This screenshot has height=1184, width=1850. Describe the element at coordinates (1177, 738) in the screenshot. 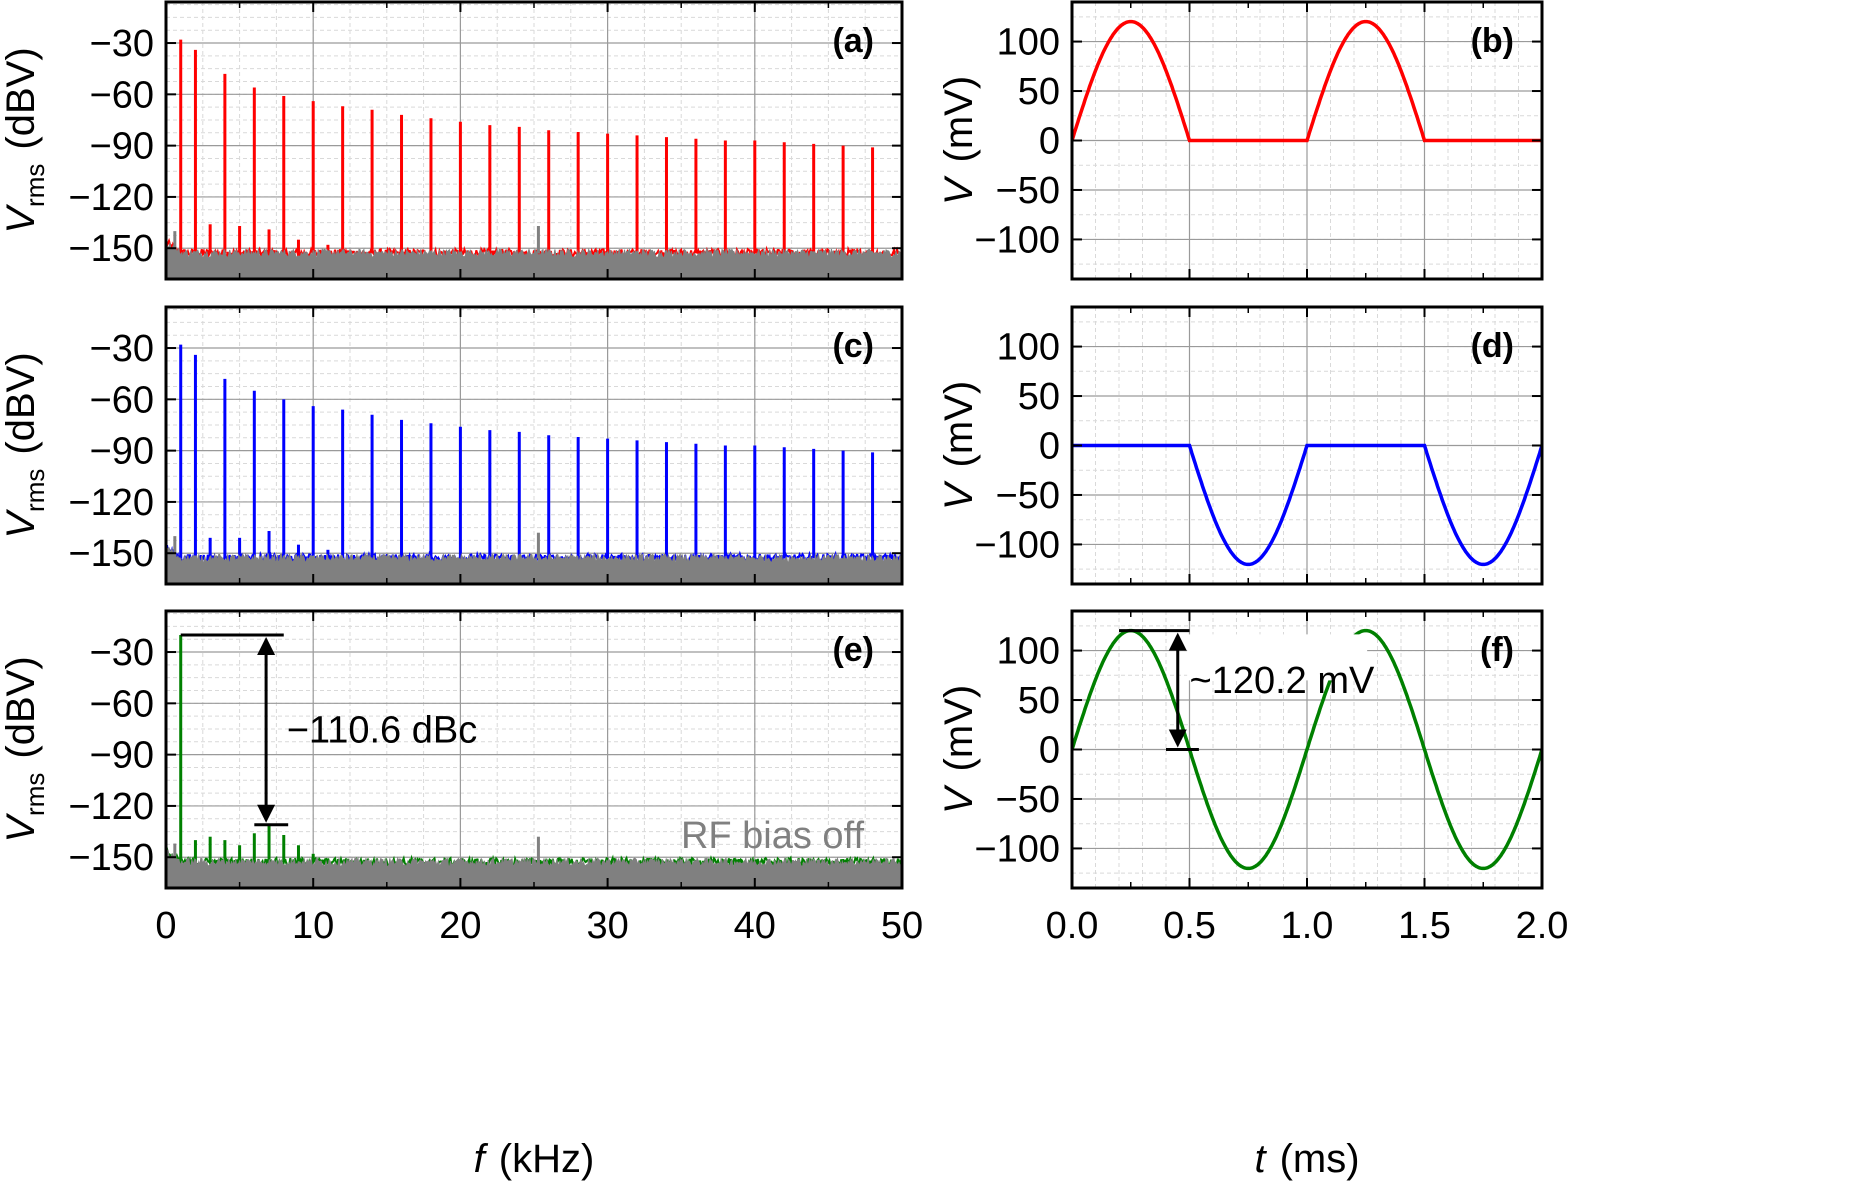

I see `amp-arrow-head-down` at that location.